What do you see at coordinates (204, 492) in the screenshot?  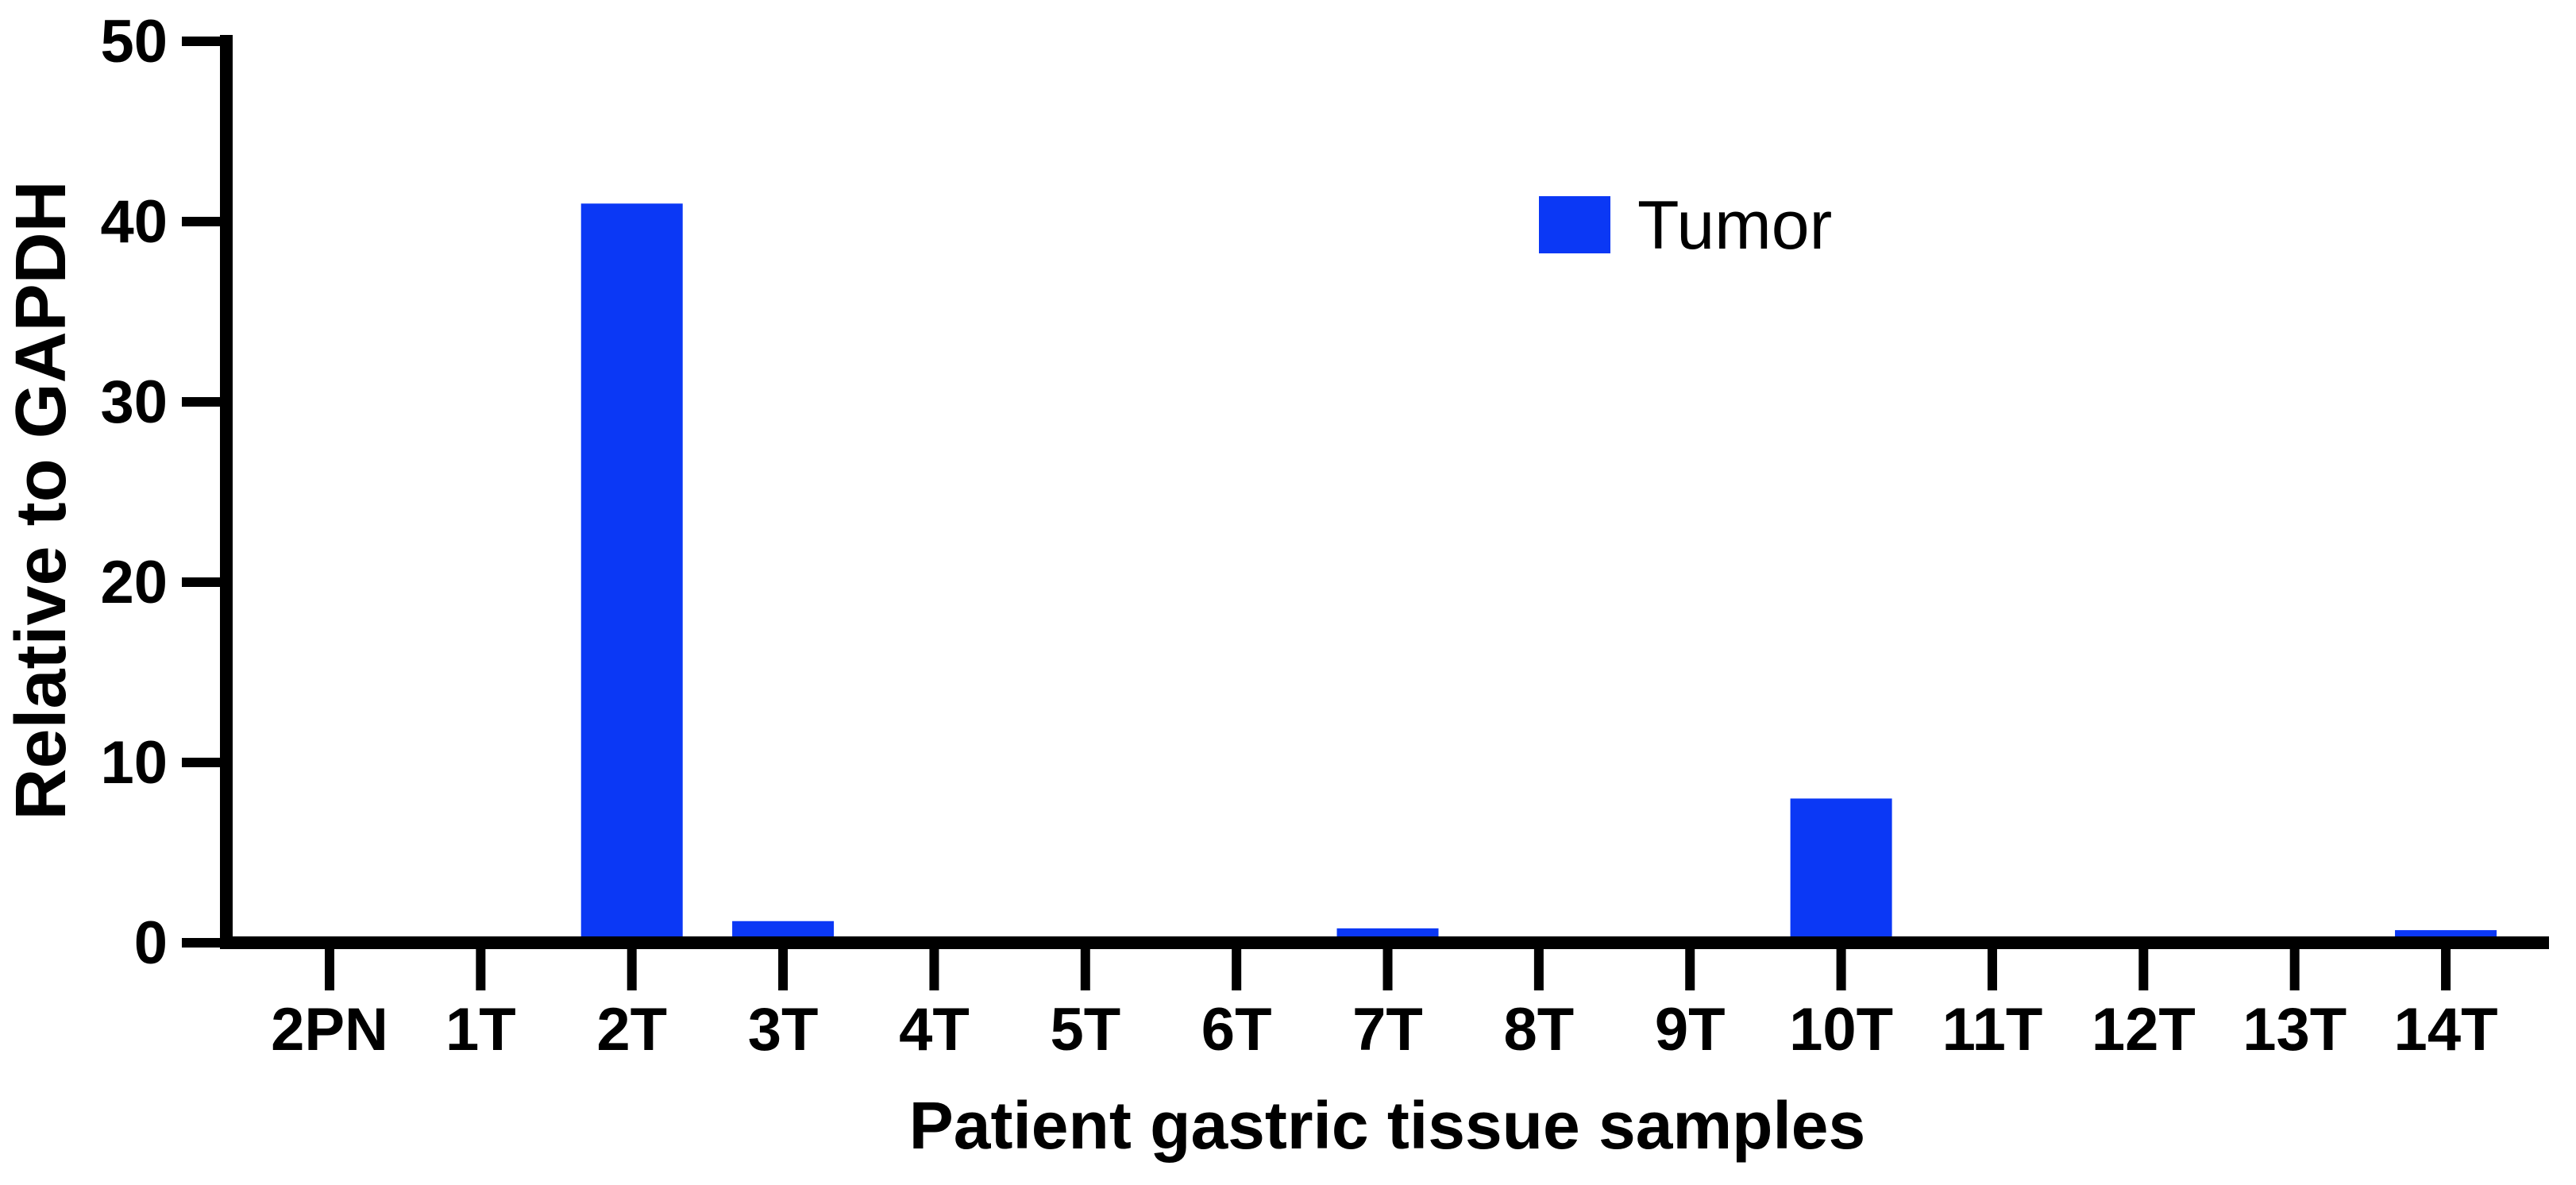 I see `y-ticks-group` at bounding box center [204, 492].